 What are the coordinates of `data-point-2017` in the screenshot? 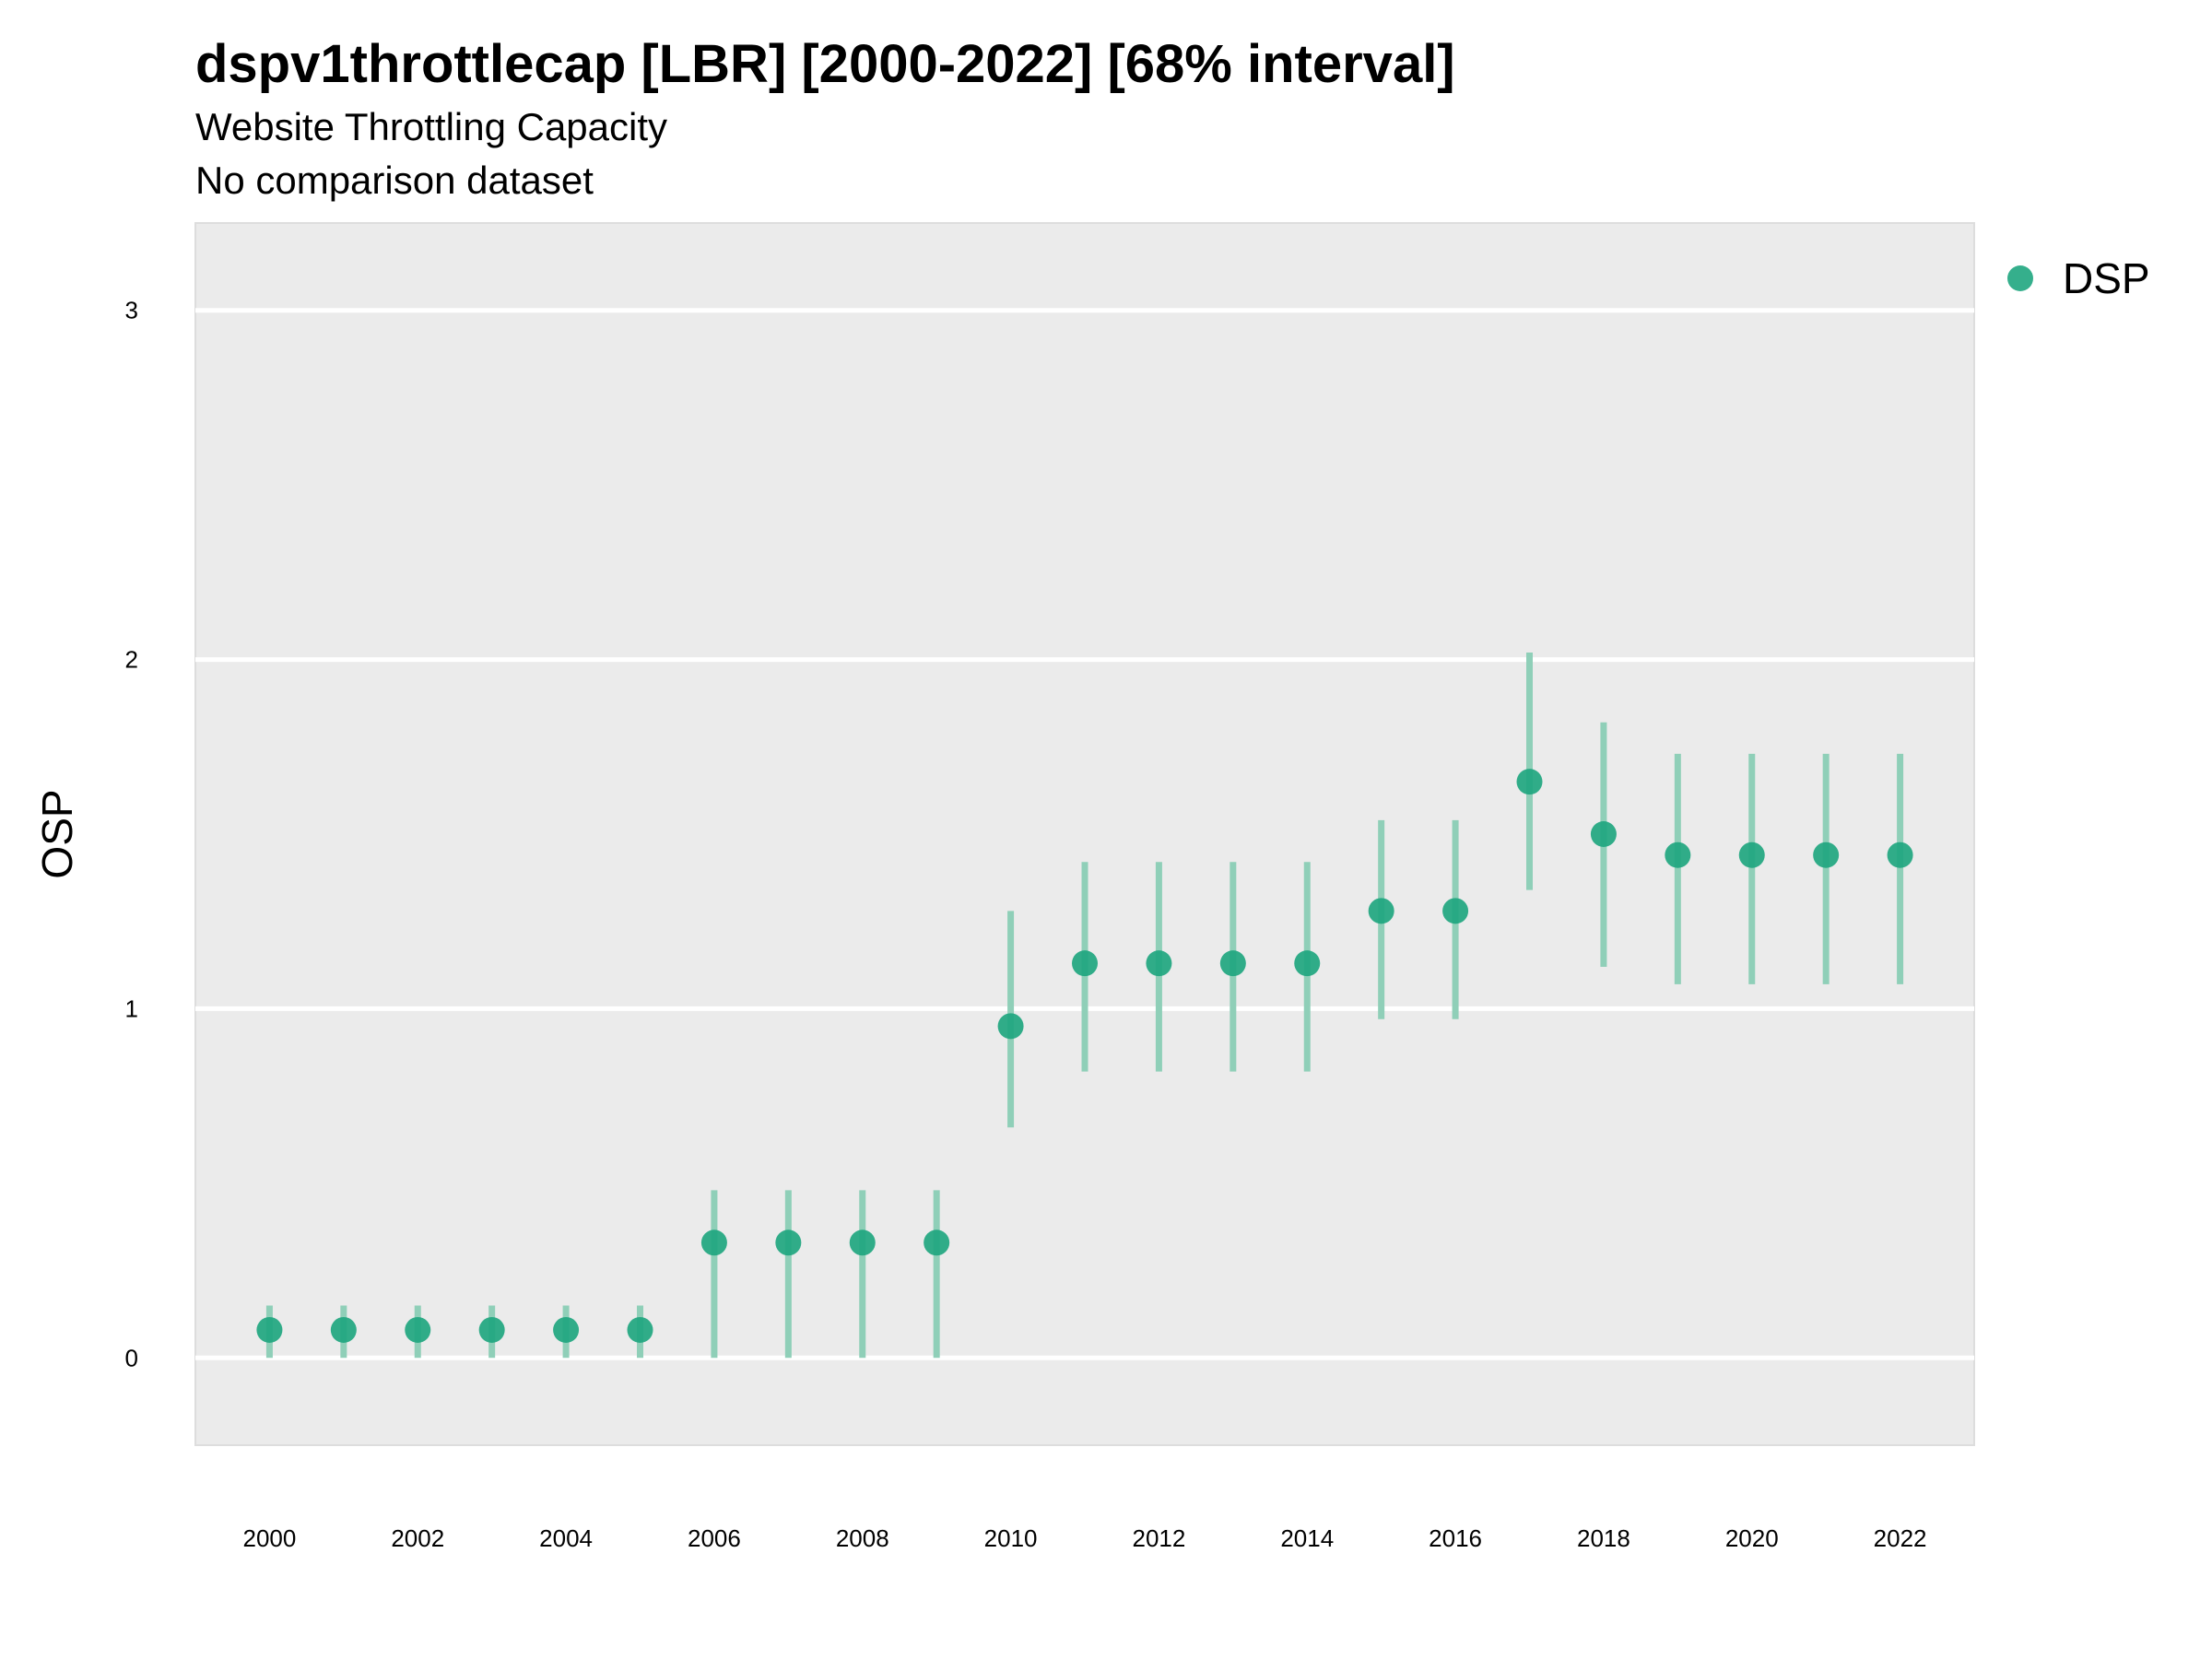 It's located at (1529, 782).